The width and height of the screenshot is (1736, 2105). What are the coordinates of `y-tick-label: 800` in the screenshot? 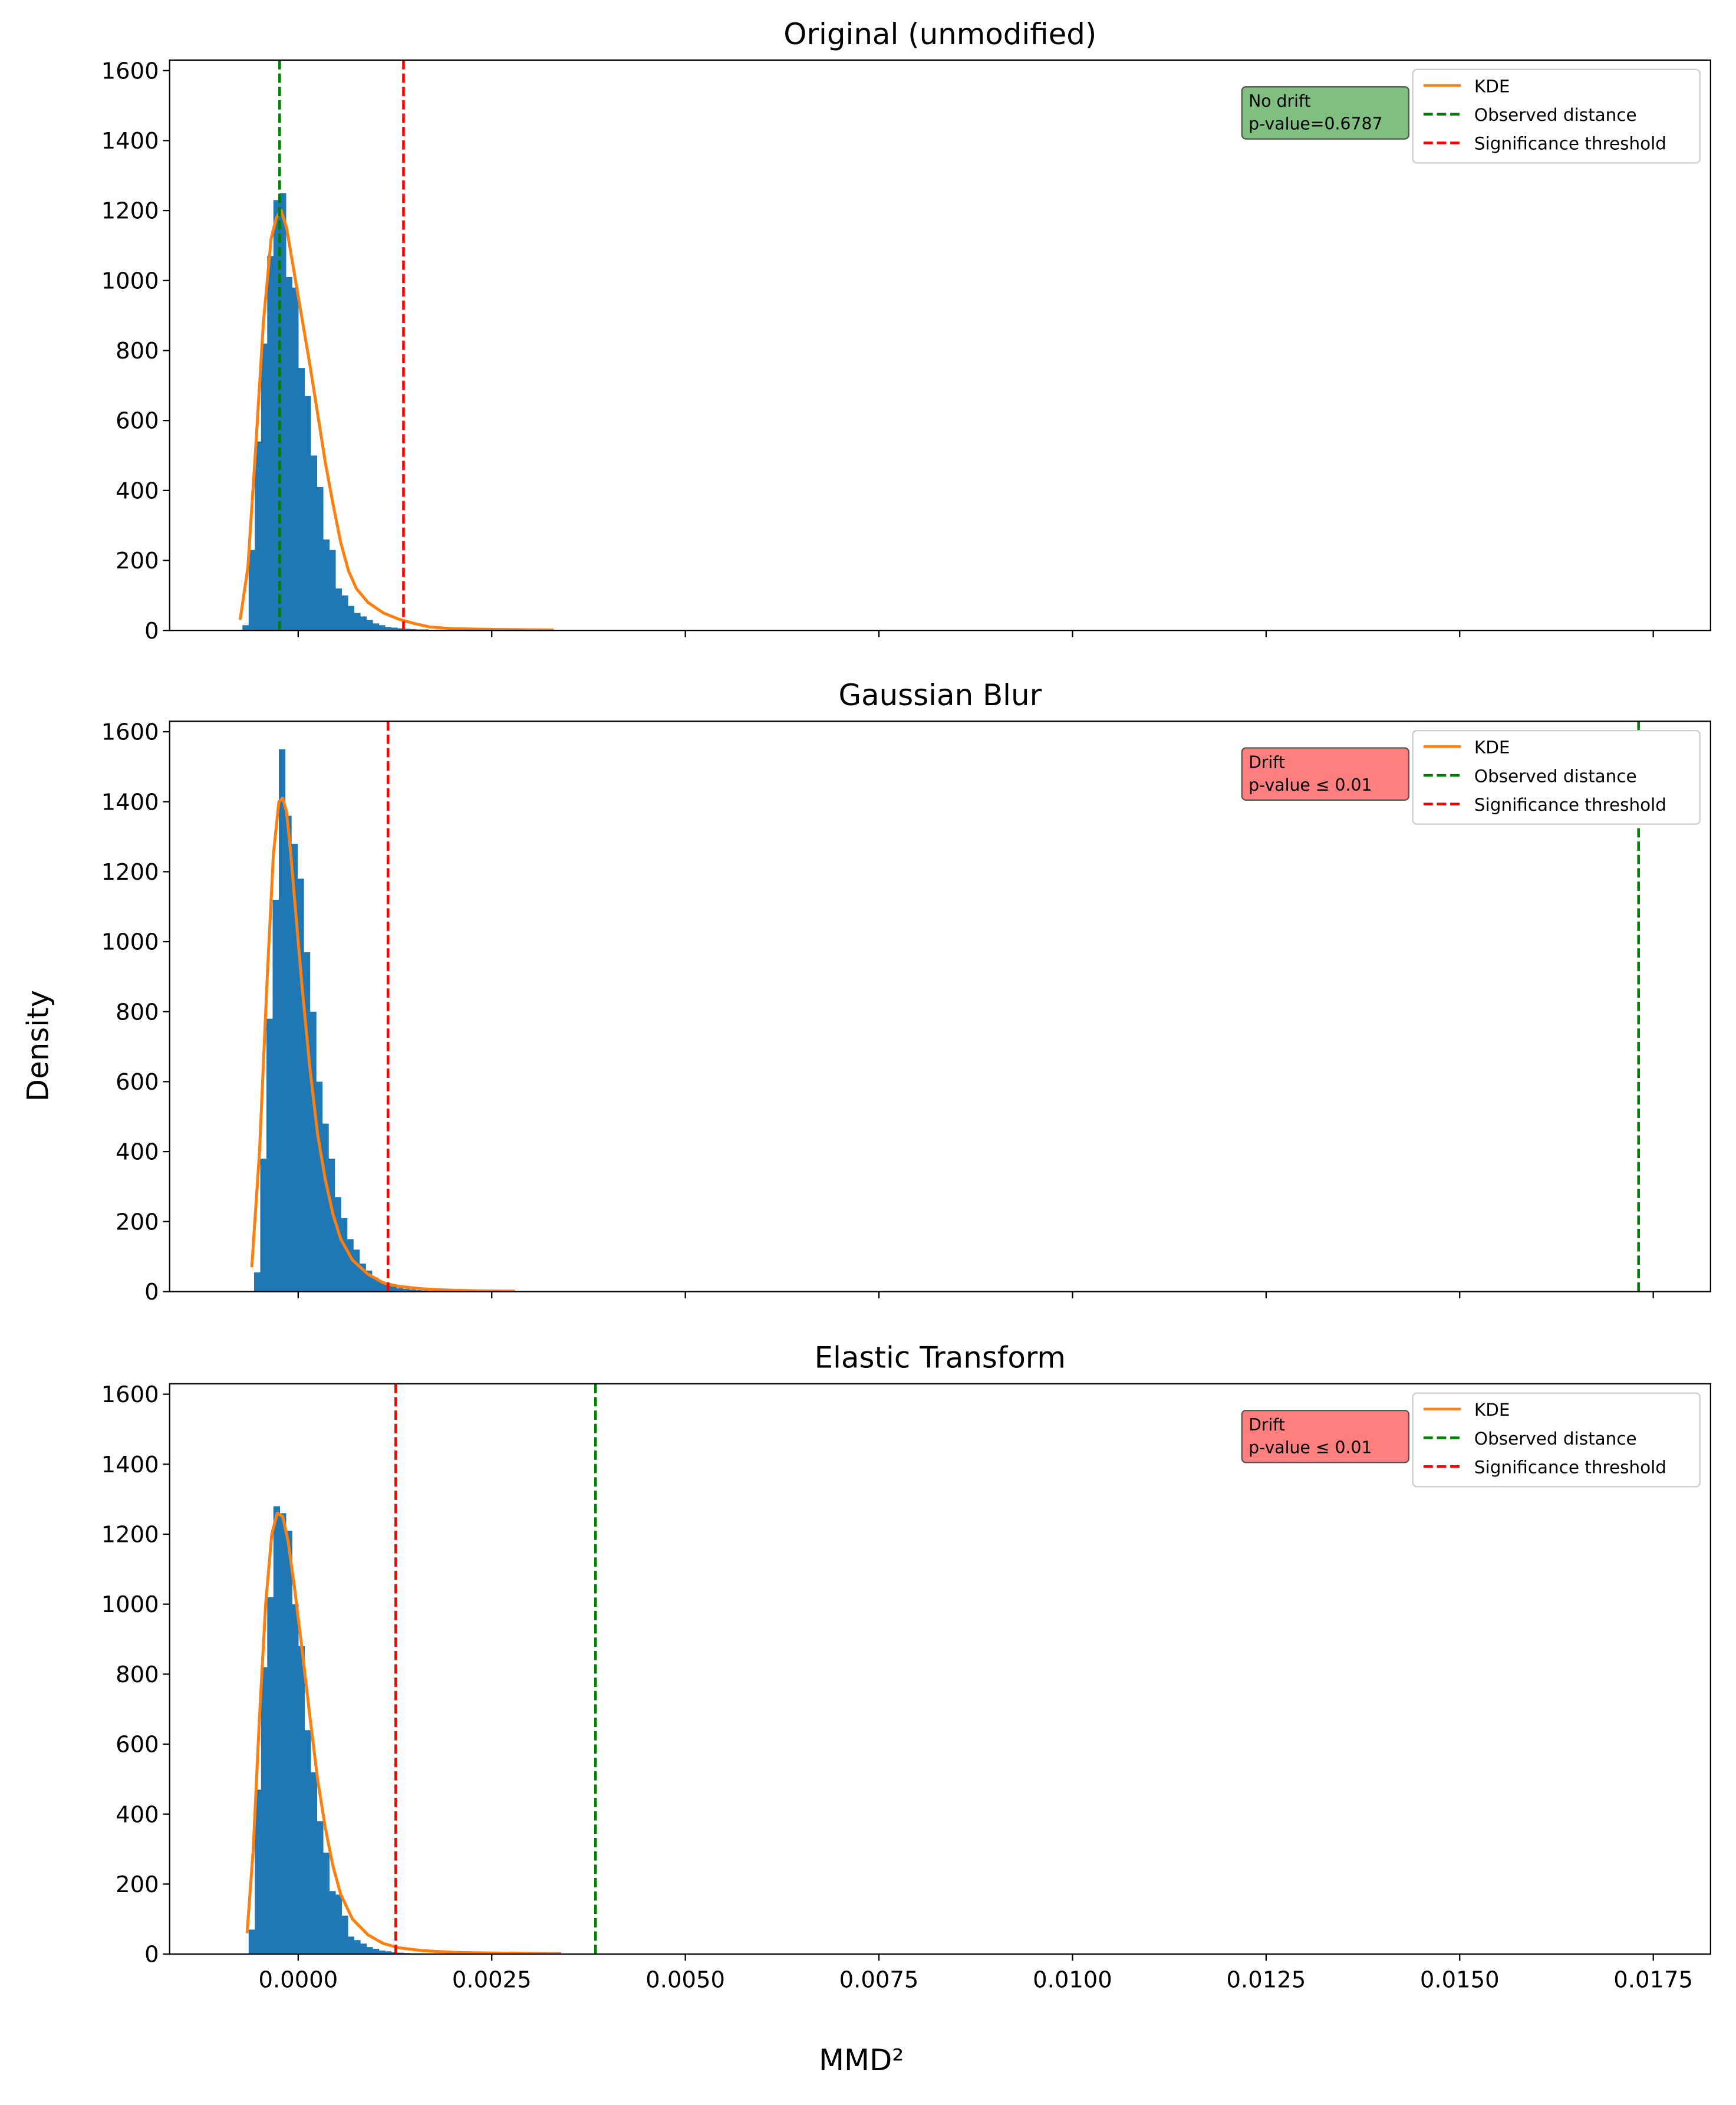 It's located at (137, 1675).